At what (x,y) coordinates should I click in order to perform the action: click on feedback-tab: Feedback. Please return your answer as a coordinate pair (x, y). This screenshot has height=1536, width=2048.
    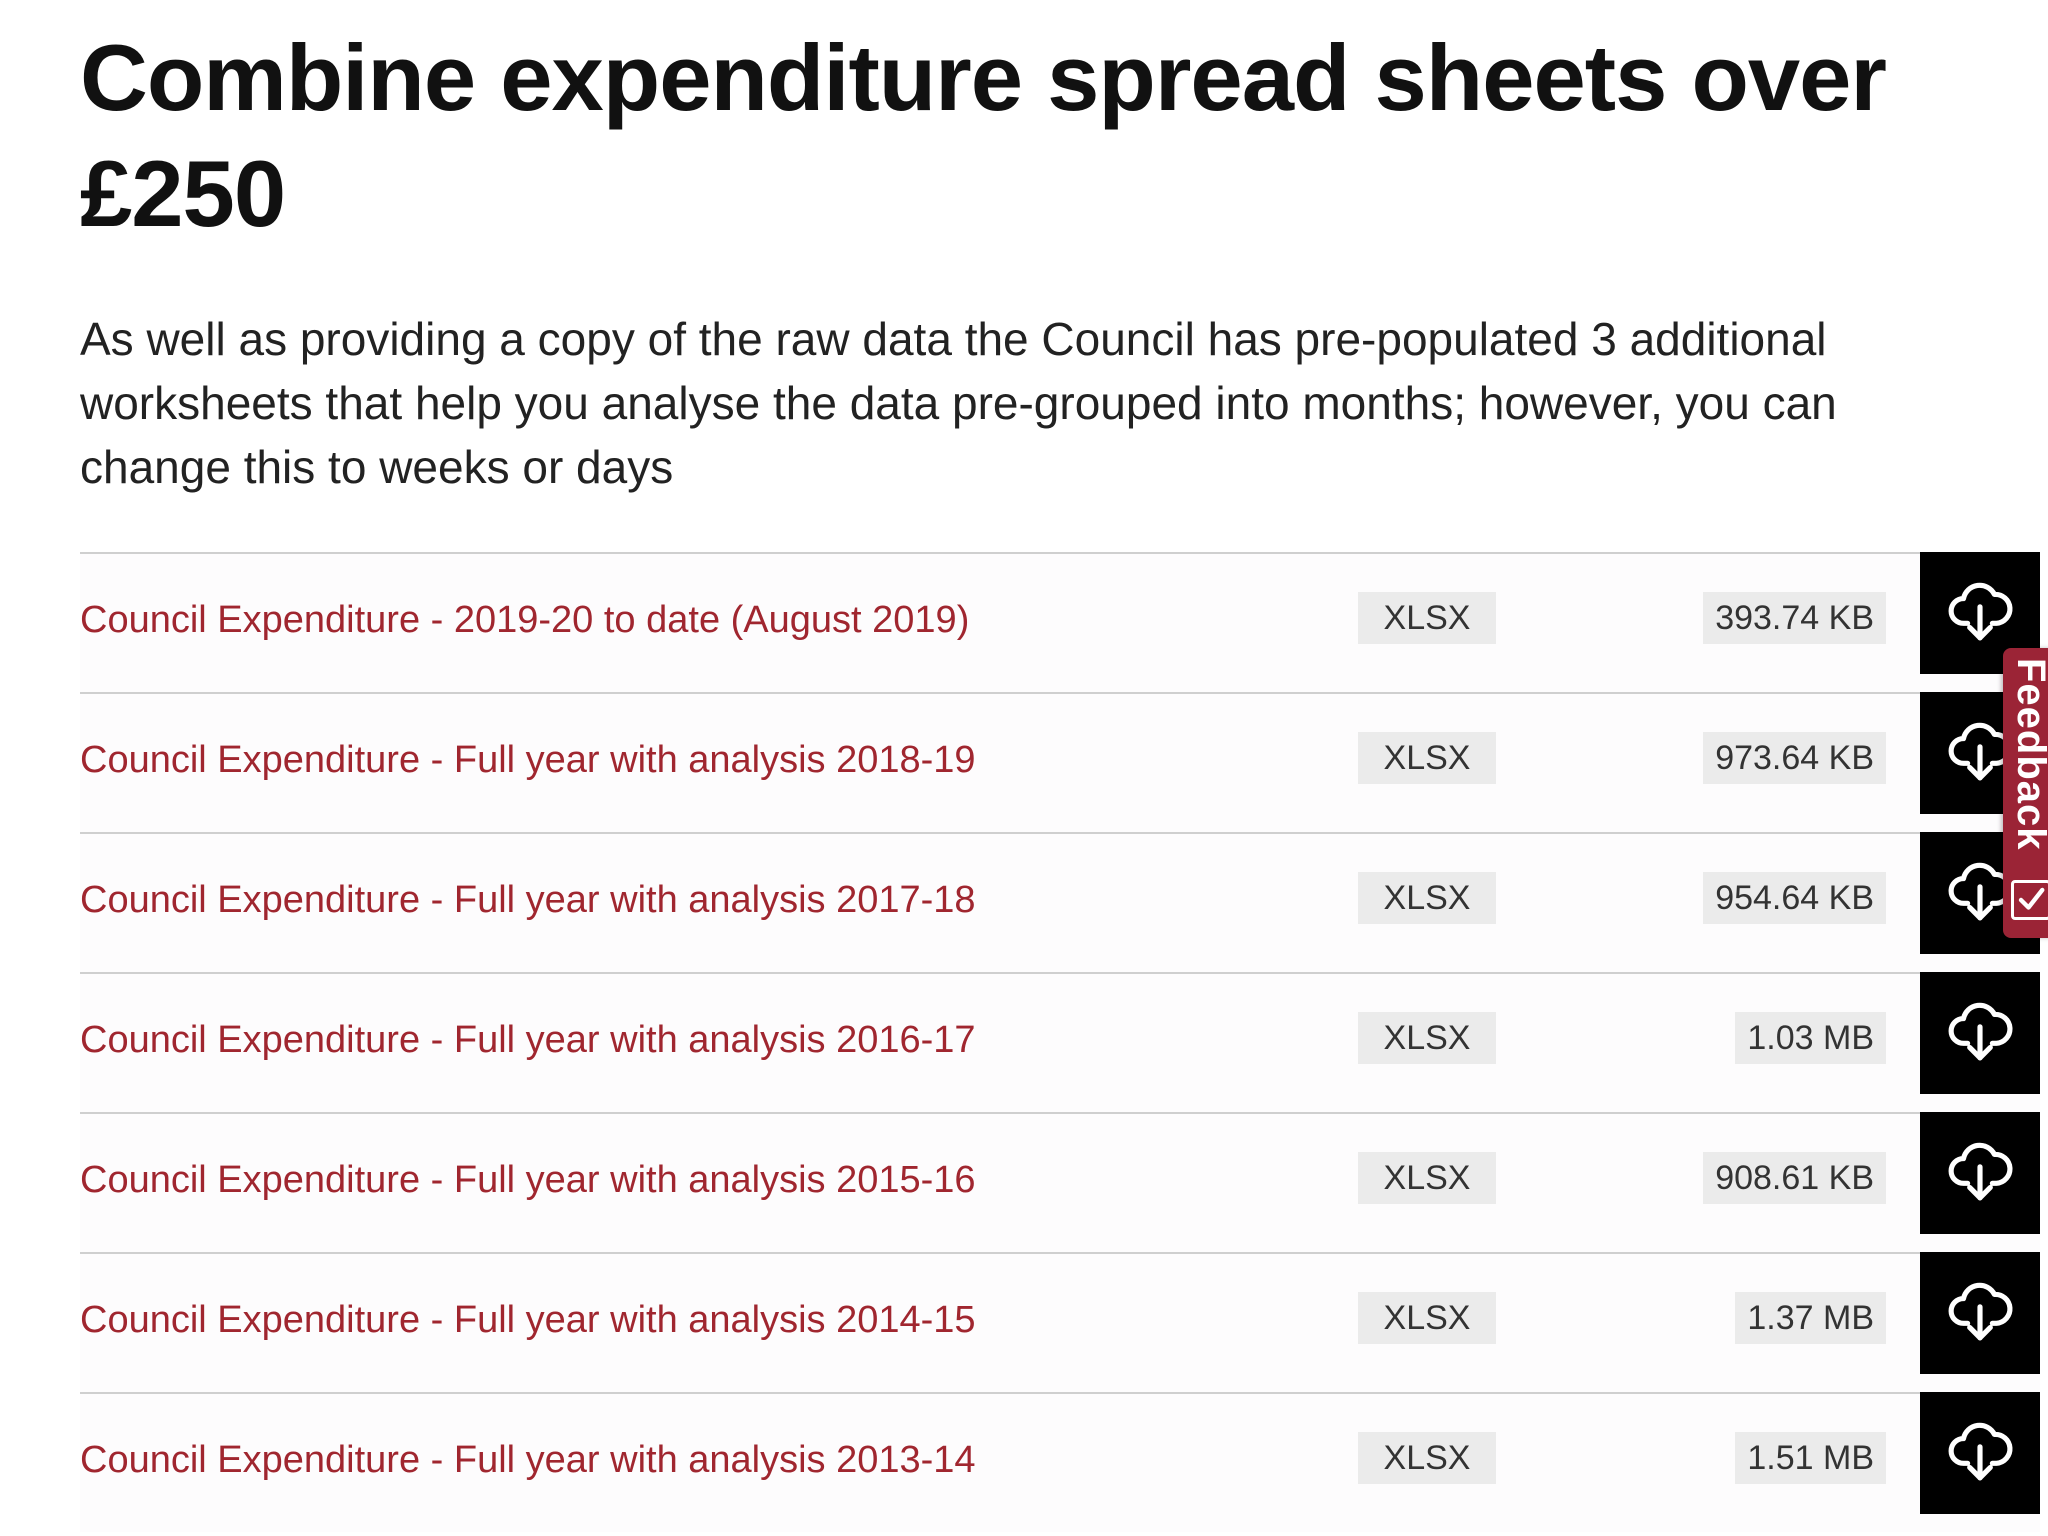
    Looking at the image, I should click on (2025, 793).